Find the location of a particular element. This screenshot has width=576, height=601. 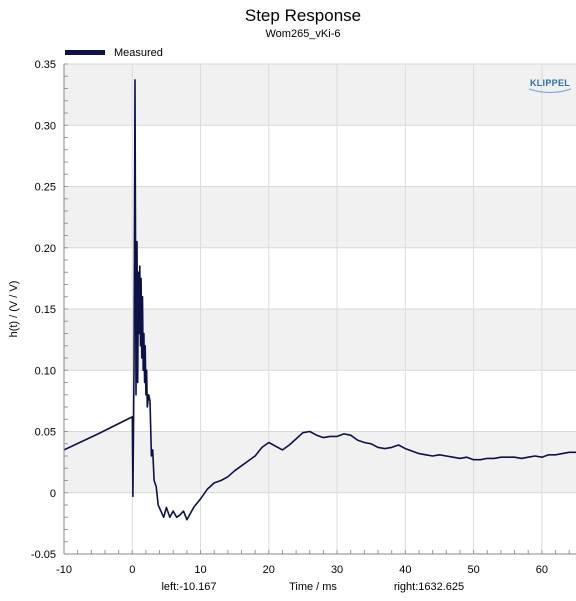

y-tick-label: 0.30 is located at coordinates (45, 126).